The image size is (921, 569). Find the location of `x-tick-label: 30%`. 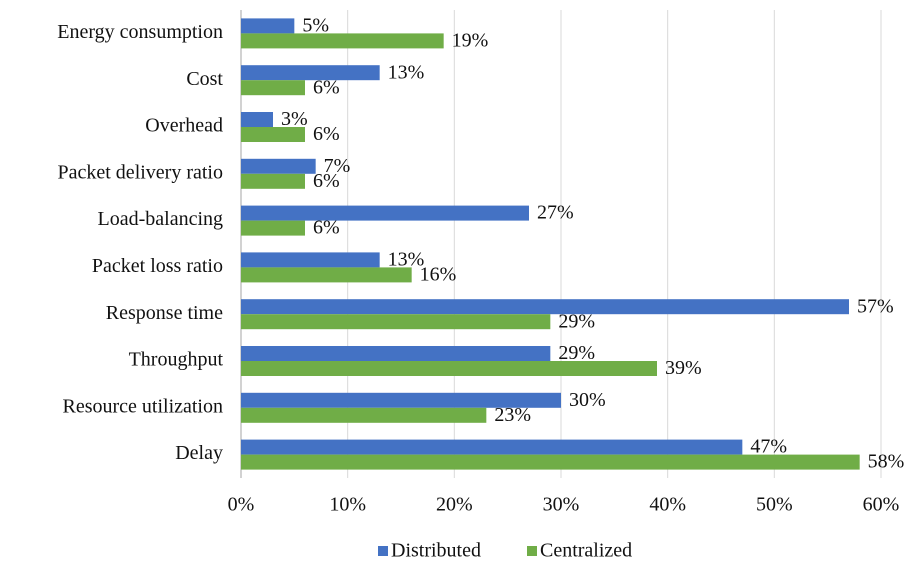

x-tick-label: 30% is located at coordinates (561, 505).